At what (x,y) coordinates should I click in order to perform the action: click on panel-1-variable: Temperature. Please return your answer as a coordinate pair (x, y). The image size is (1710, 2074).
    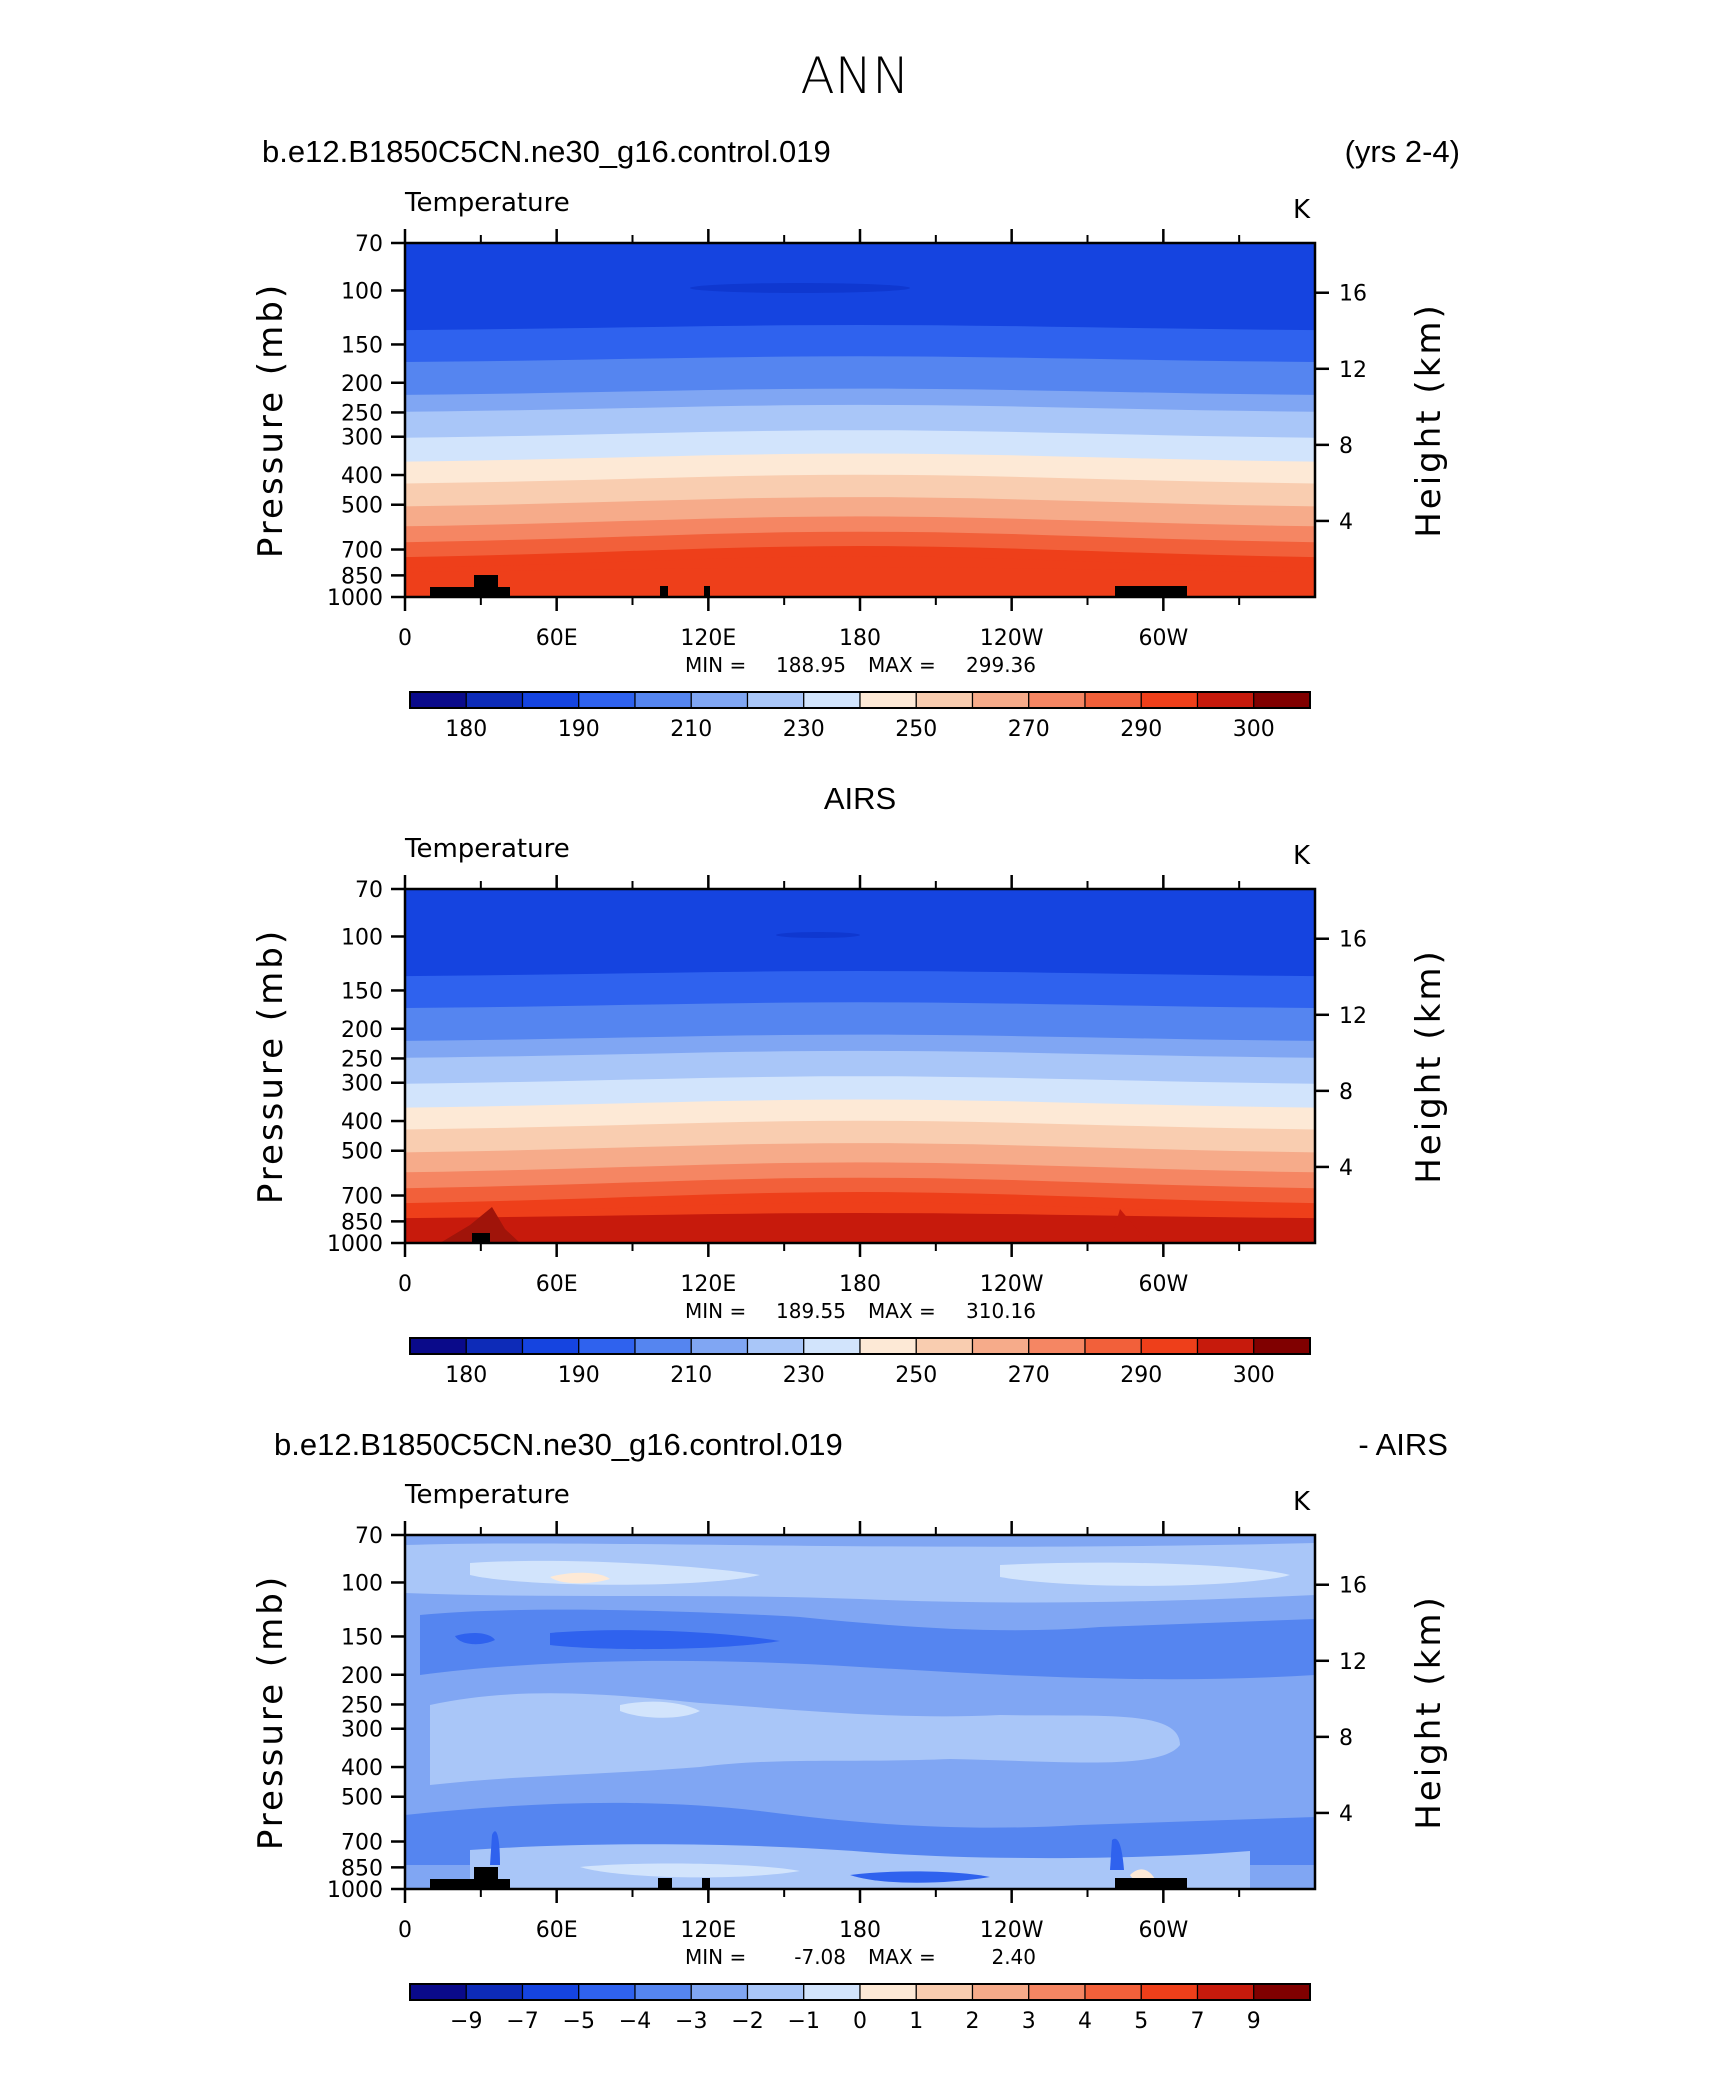
    Looking at the image, I should click on (487, 203).